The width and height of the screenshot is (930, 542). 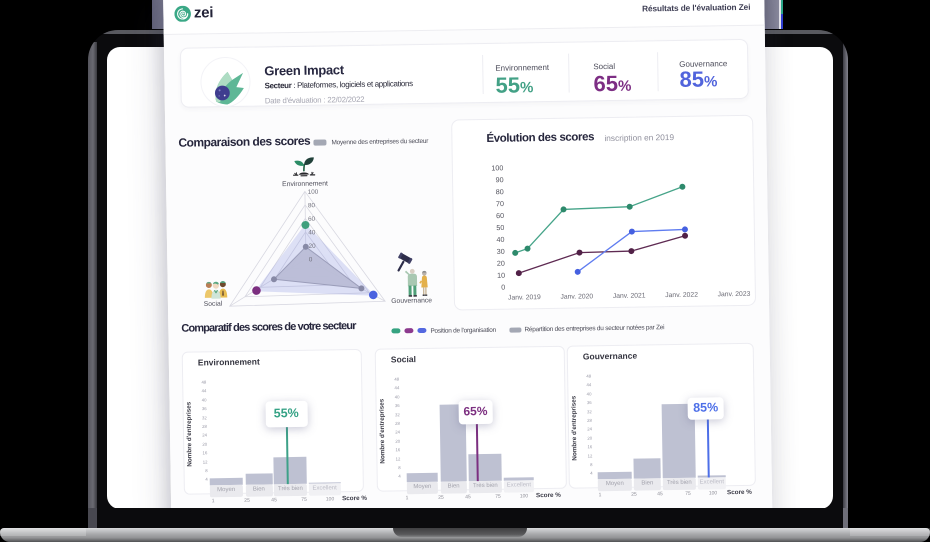 I want to click on svg-text: 90, so click(x=499, y=179).